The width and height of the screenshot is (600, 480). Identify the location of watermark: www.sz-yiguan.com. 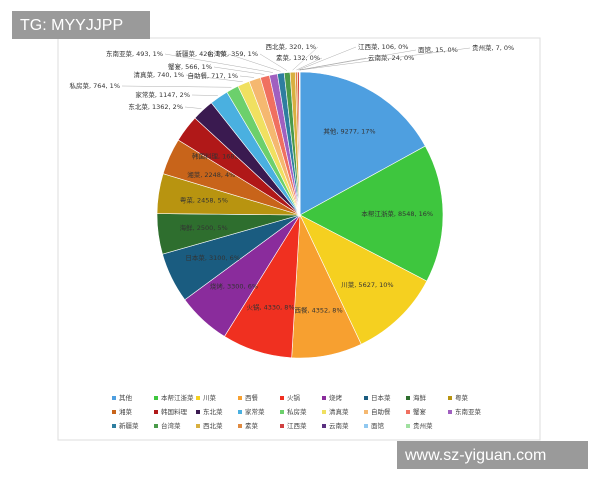
(475, 455).